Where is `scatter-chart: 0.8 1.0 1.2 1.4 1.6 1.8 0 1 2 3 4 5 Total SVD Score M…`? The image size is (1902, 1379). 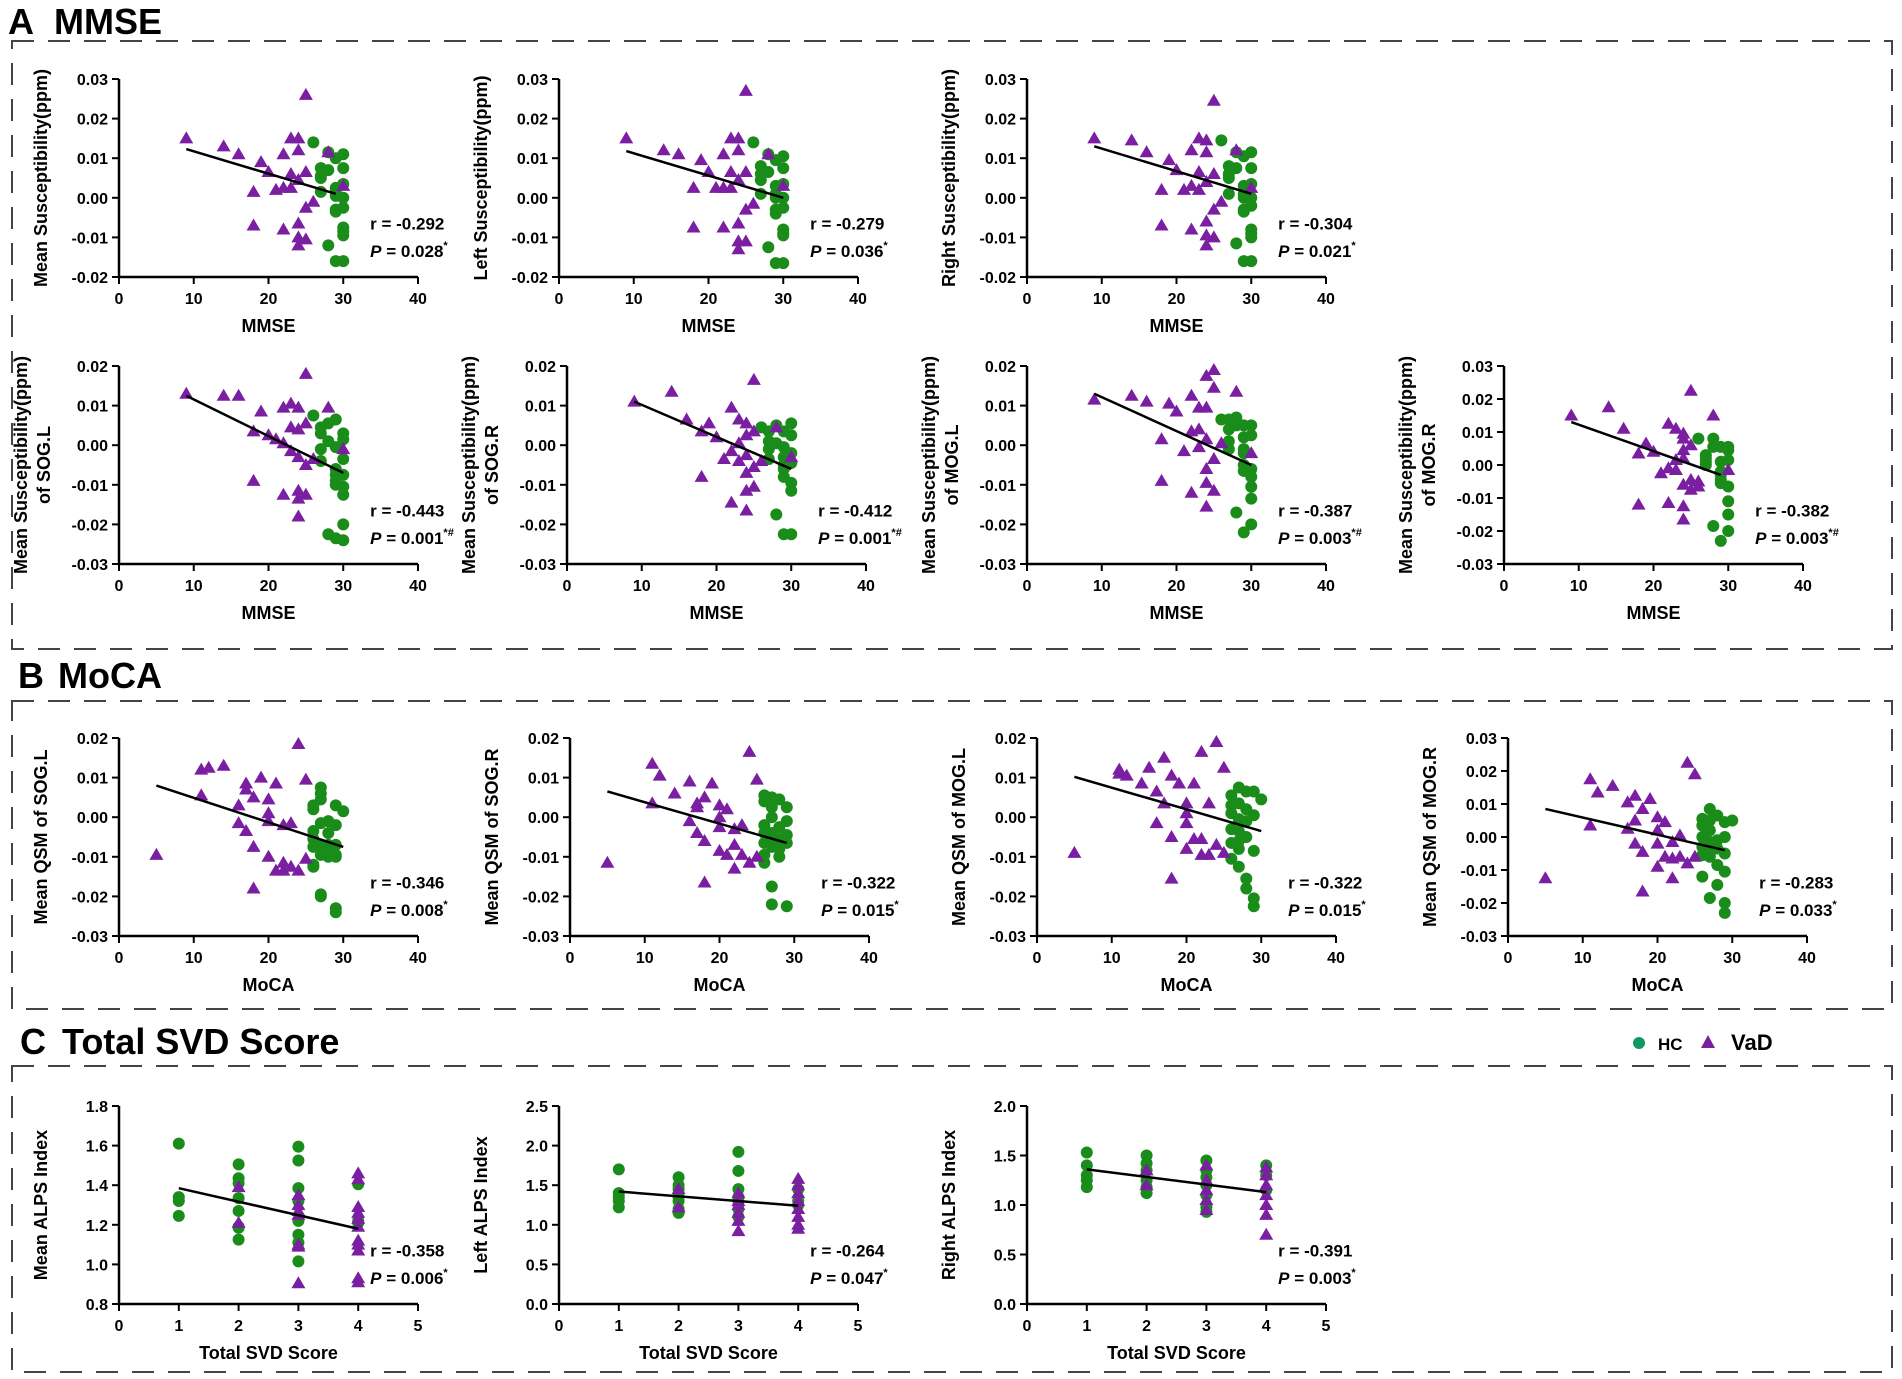
scatter-chart: 0.8 1.0 1.2 1.4 1.6 1.8 0 1 2 3 4 5 Total SVD Score M… is located at coordinates (239, 1231).